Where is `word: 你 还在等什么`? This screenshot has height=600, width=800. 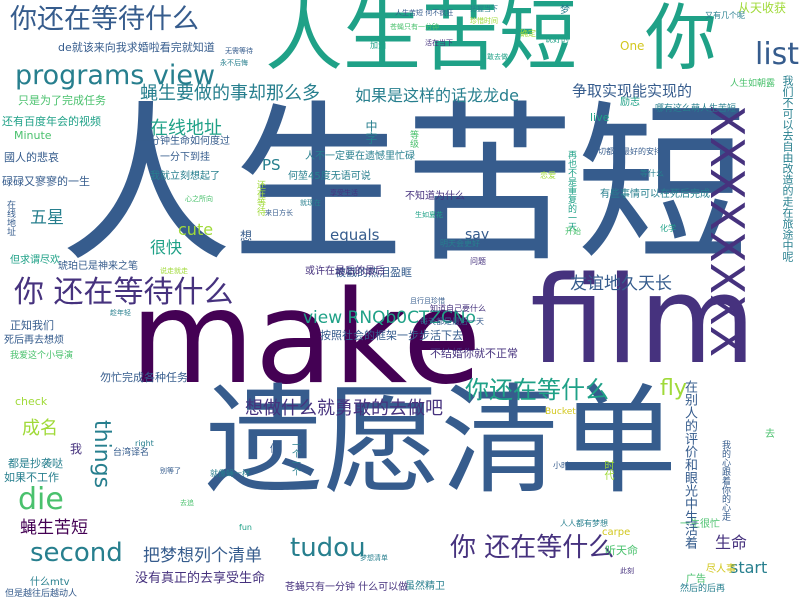
word: 你 还在等什么 is located at coordinates (532, 548).